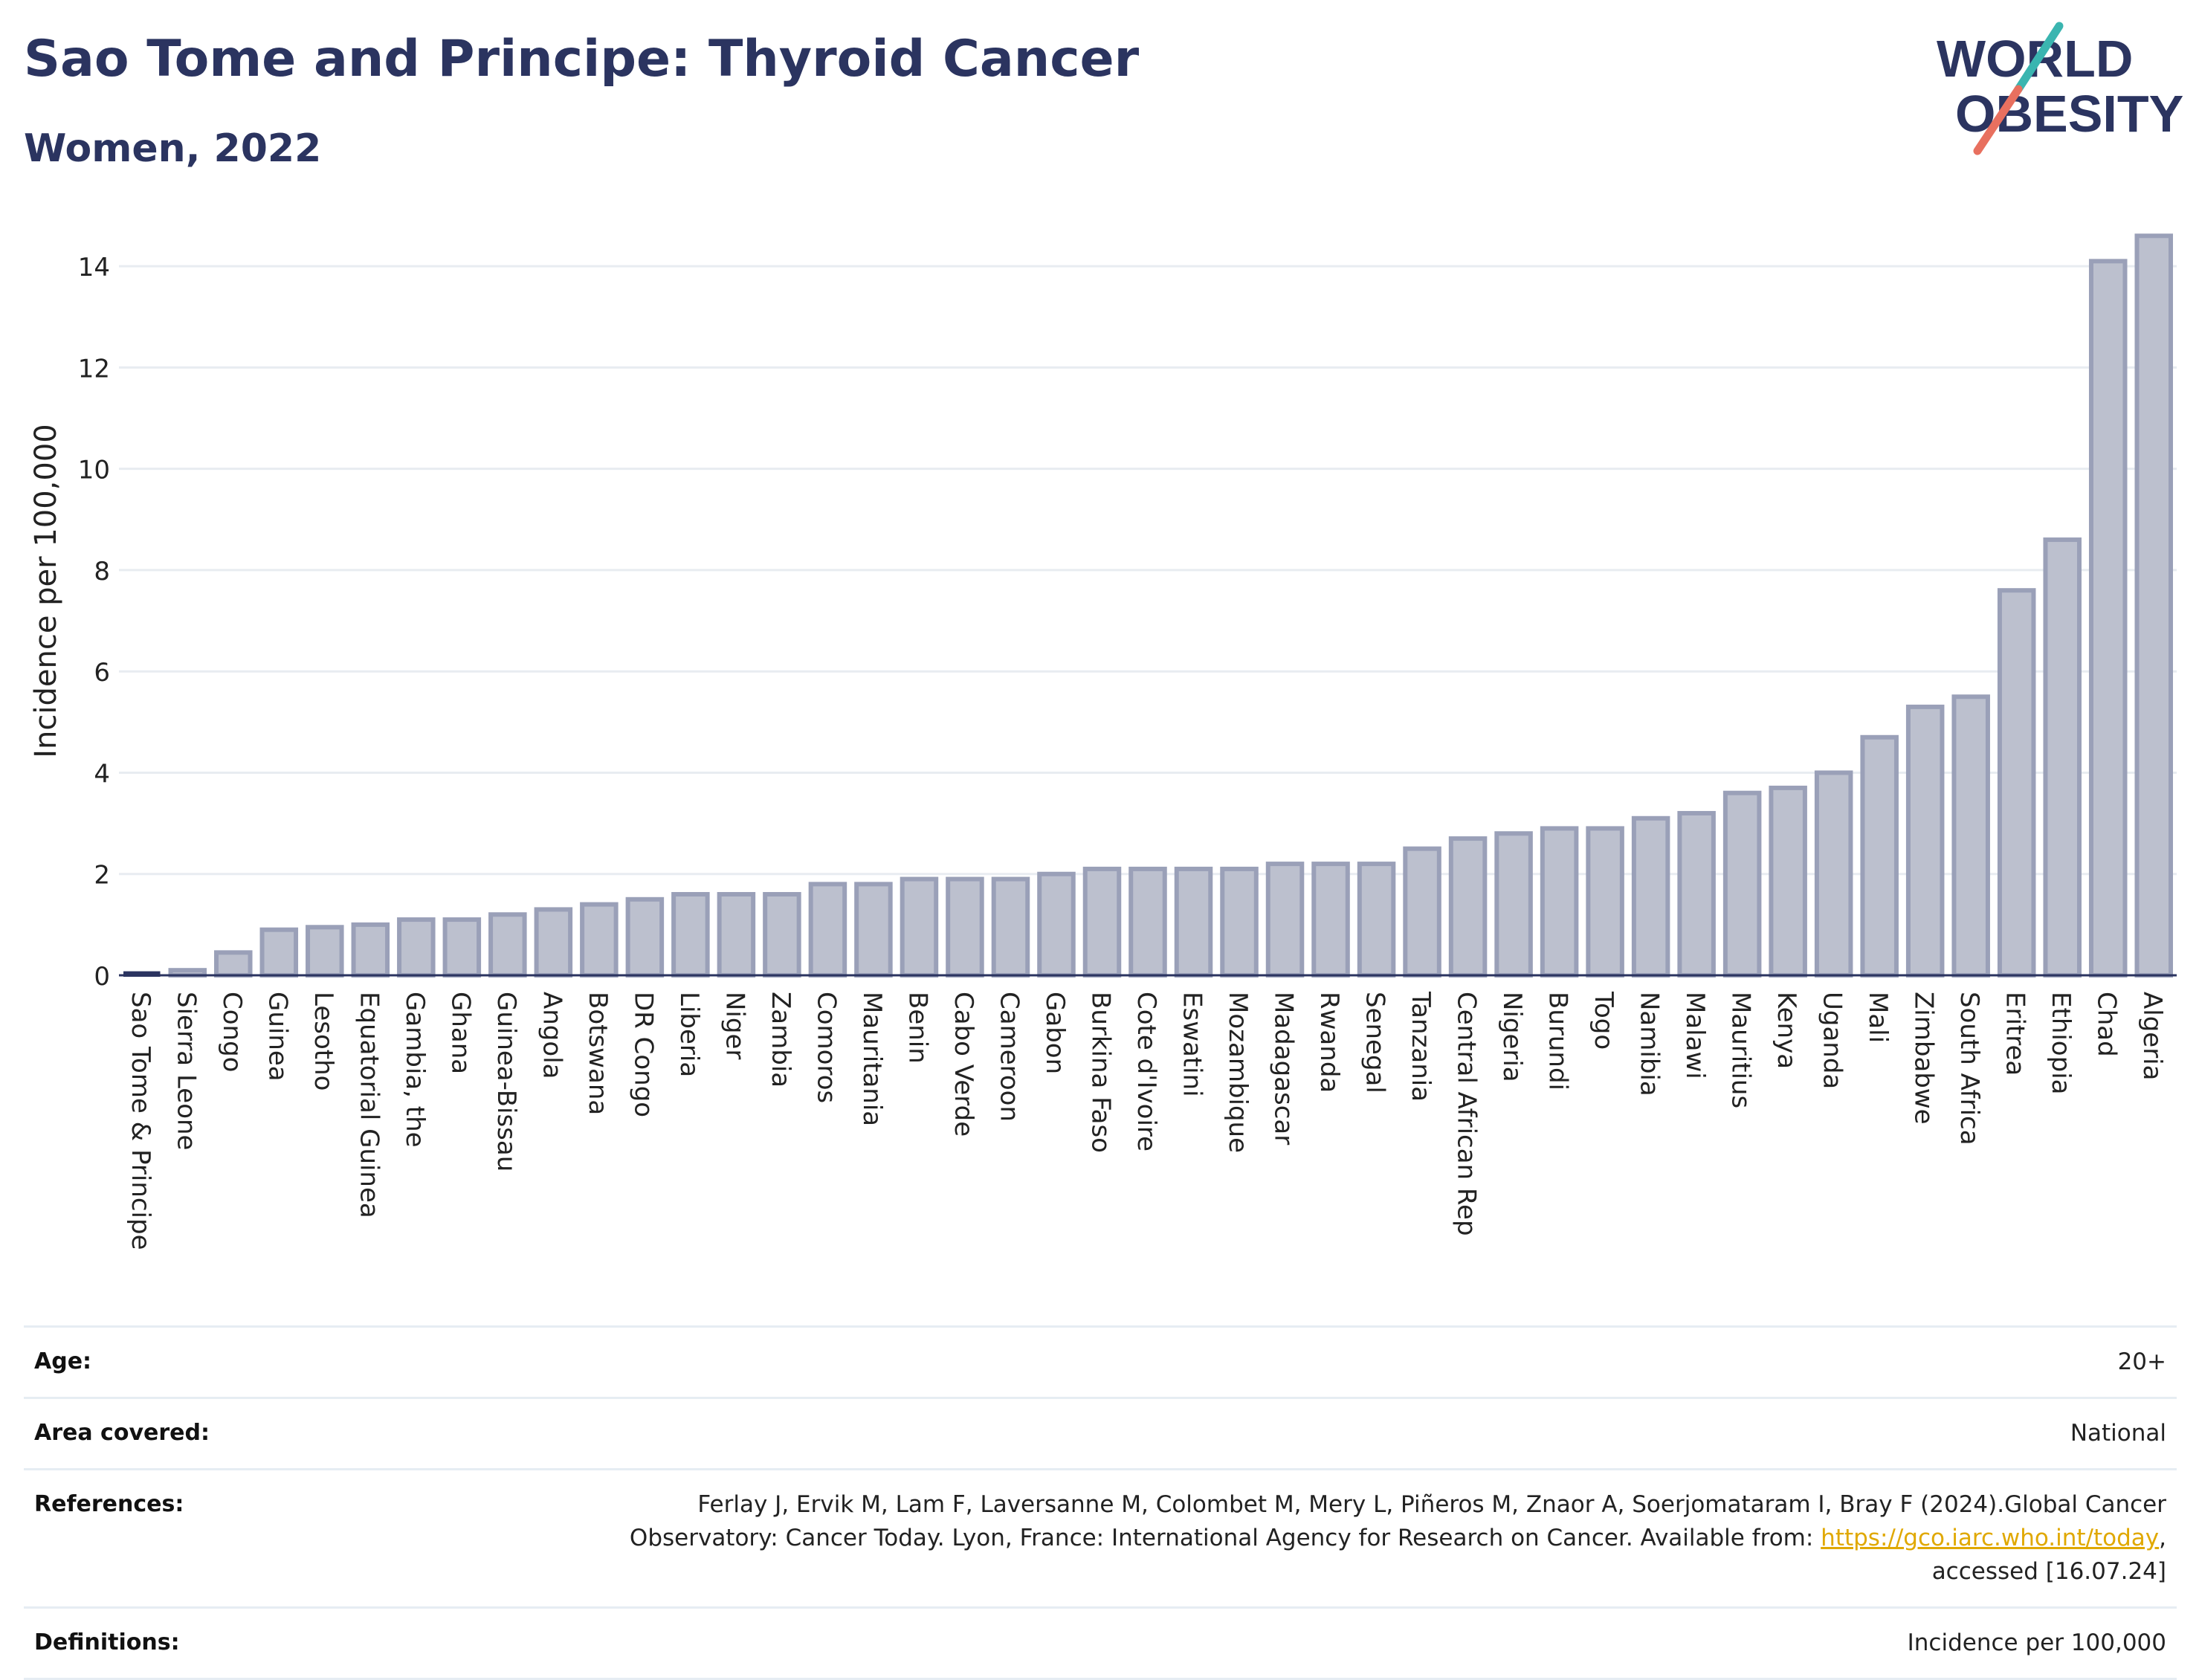 Image resolution: width=2199 pixels, height=1680 pixels. Describe the element at coordinates (1100, 1433) in the screenshot. I see `info-row-area: Area covered: National` at that location.